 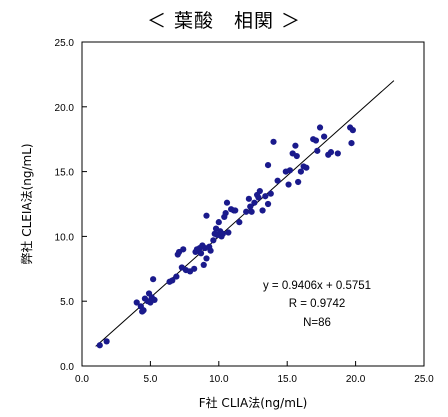 I want to click on x-tick-label: 10.0, so click(x=219, y=379).